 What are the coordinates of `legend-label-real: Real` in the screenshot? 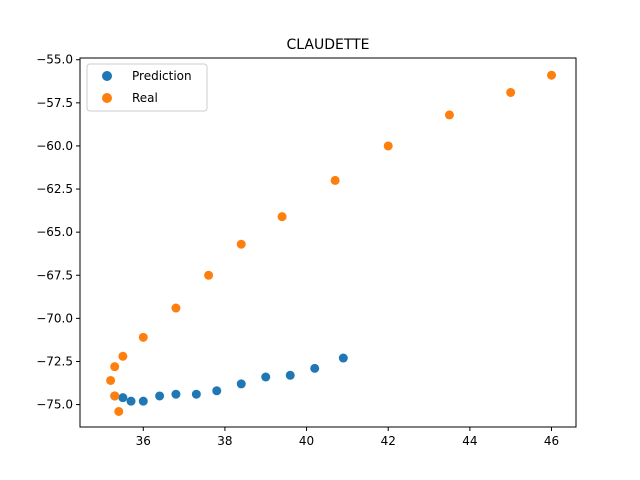 It's located at (145, 98).